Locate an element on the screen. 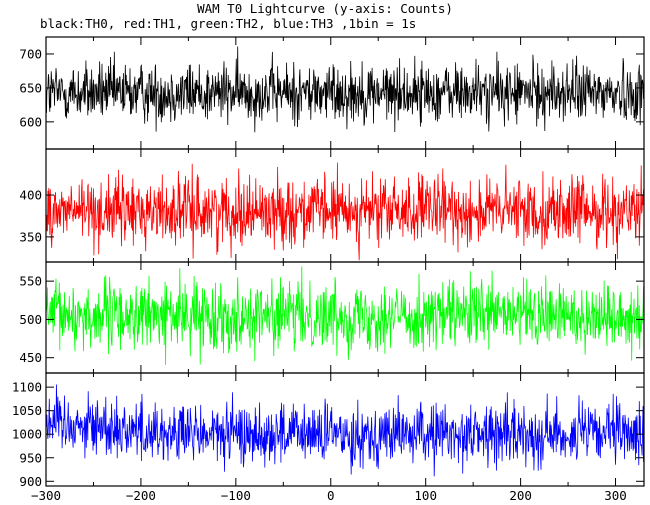 This screenshot has width=650, height=505. x-tick-label: −300 is located at coordinates (46, 495).